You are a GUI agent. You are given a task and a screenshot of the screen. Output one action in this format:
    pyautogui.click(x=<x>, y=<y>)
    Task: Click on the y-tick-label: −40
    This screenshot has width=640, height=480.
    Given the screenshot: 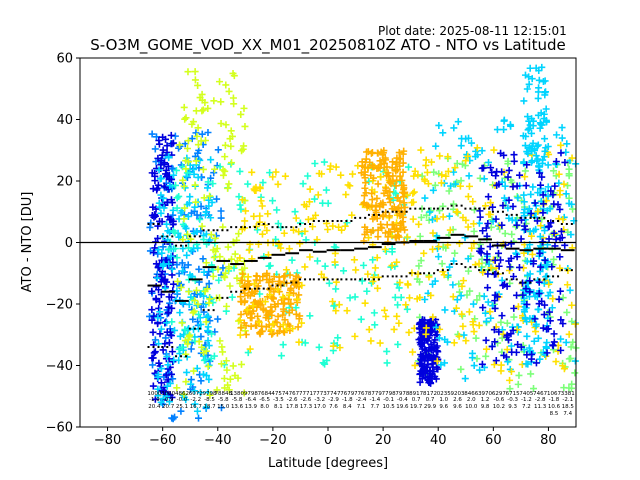 What is the action you would take?
    pyautogui.click(x=59, y=366)
    